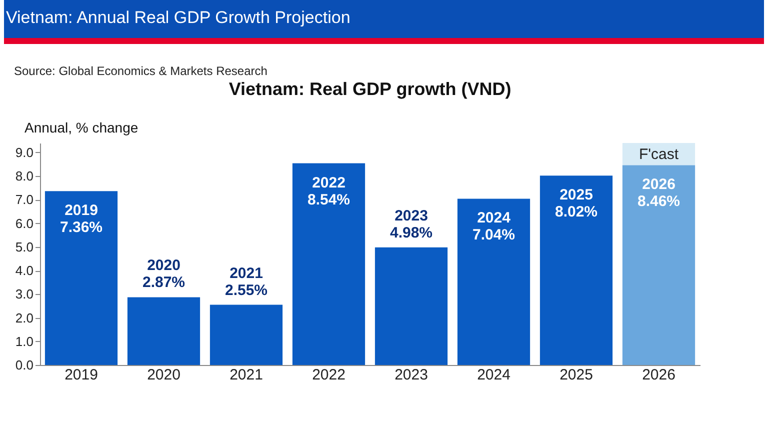 The height and width of the screenshot is (432, 768). Describe the element at coordinates (24, 341) in the screenshot. I see `y-tick-label: 1.0` at that location.